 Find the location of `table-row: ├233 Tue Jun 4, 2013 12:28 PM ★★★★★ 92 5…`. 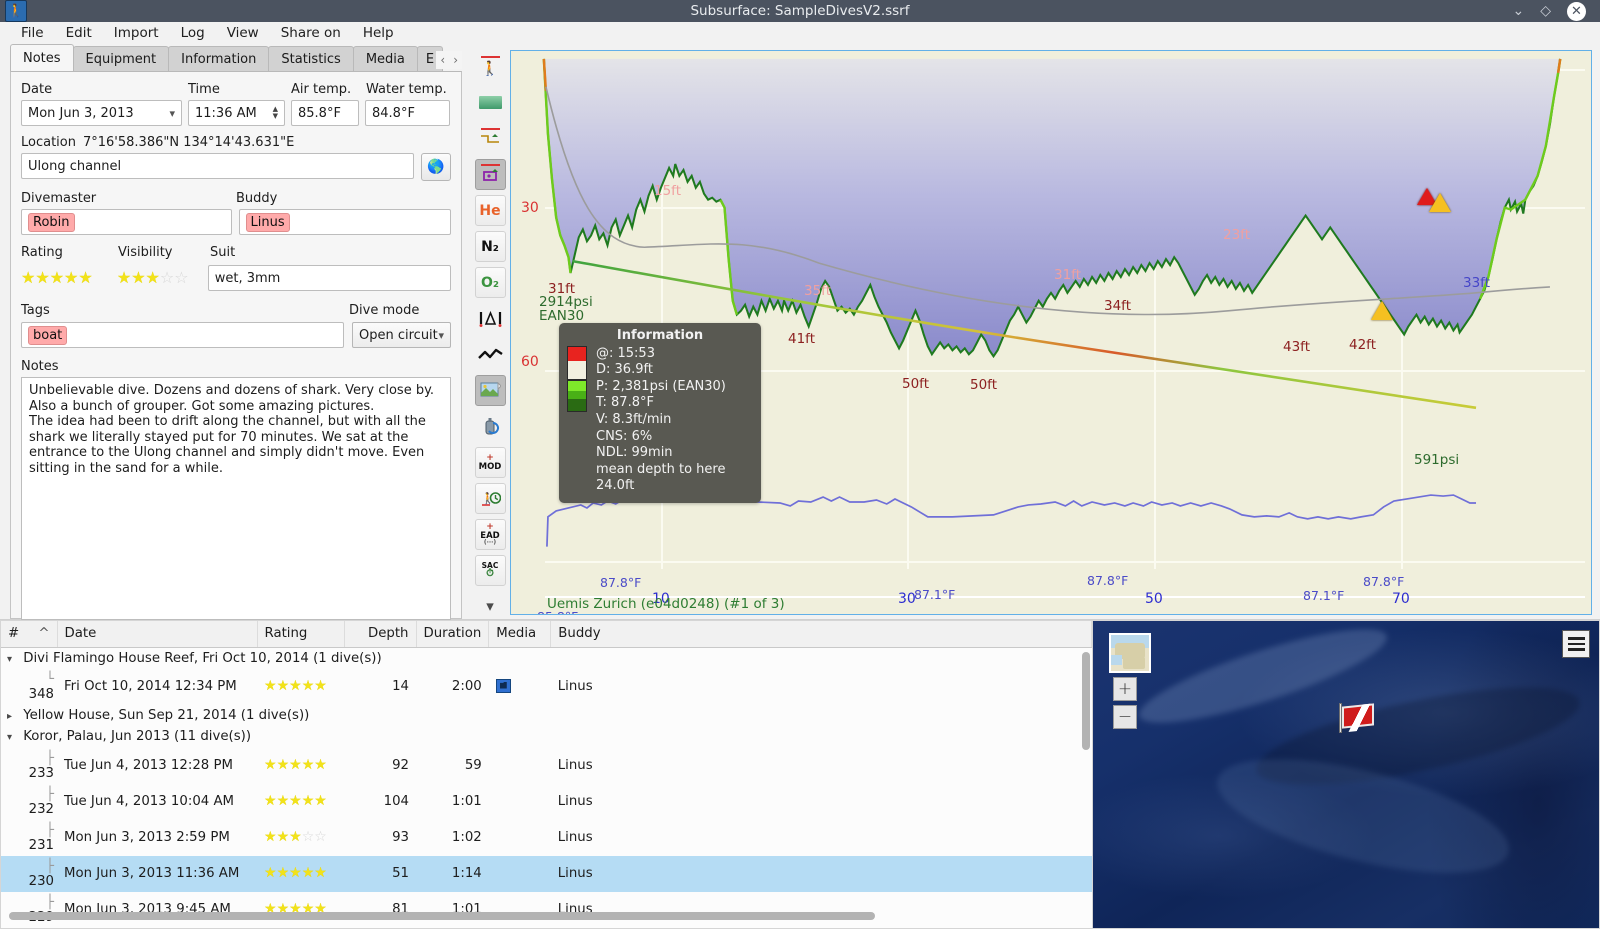

table-row: ├233 Tue Jun 4, 2013 12:28 PM ★★★★★ 92 5… is located at coordinates (546, 766).